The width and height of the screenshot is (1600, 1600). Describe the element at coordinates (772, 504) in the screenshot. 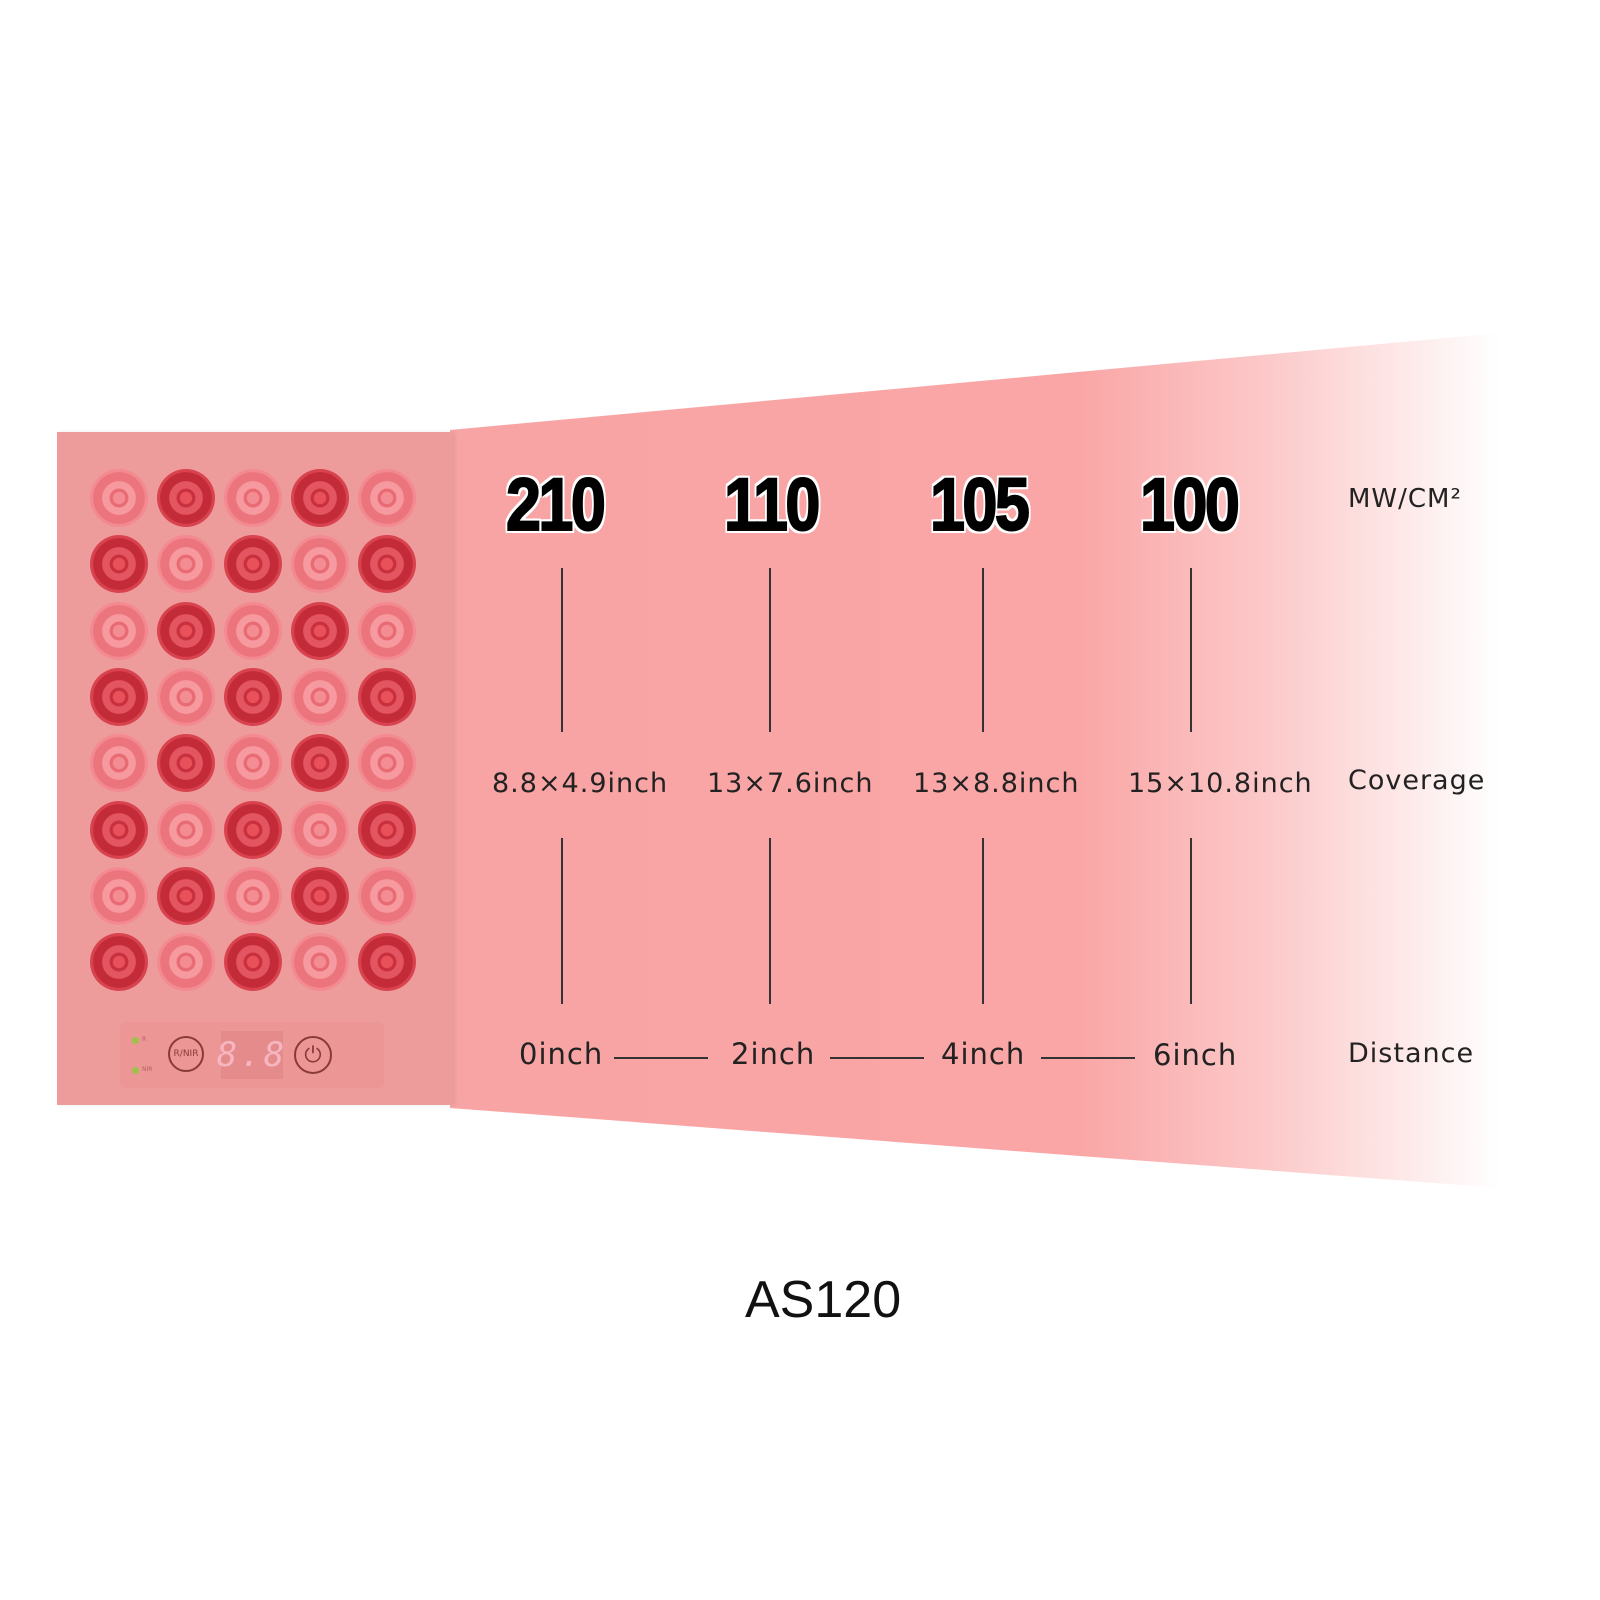

I see `irradiance-2inch: 110` at that location.